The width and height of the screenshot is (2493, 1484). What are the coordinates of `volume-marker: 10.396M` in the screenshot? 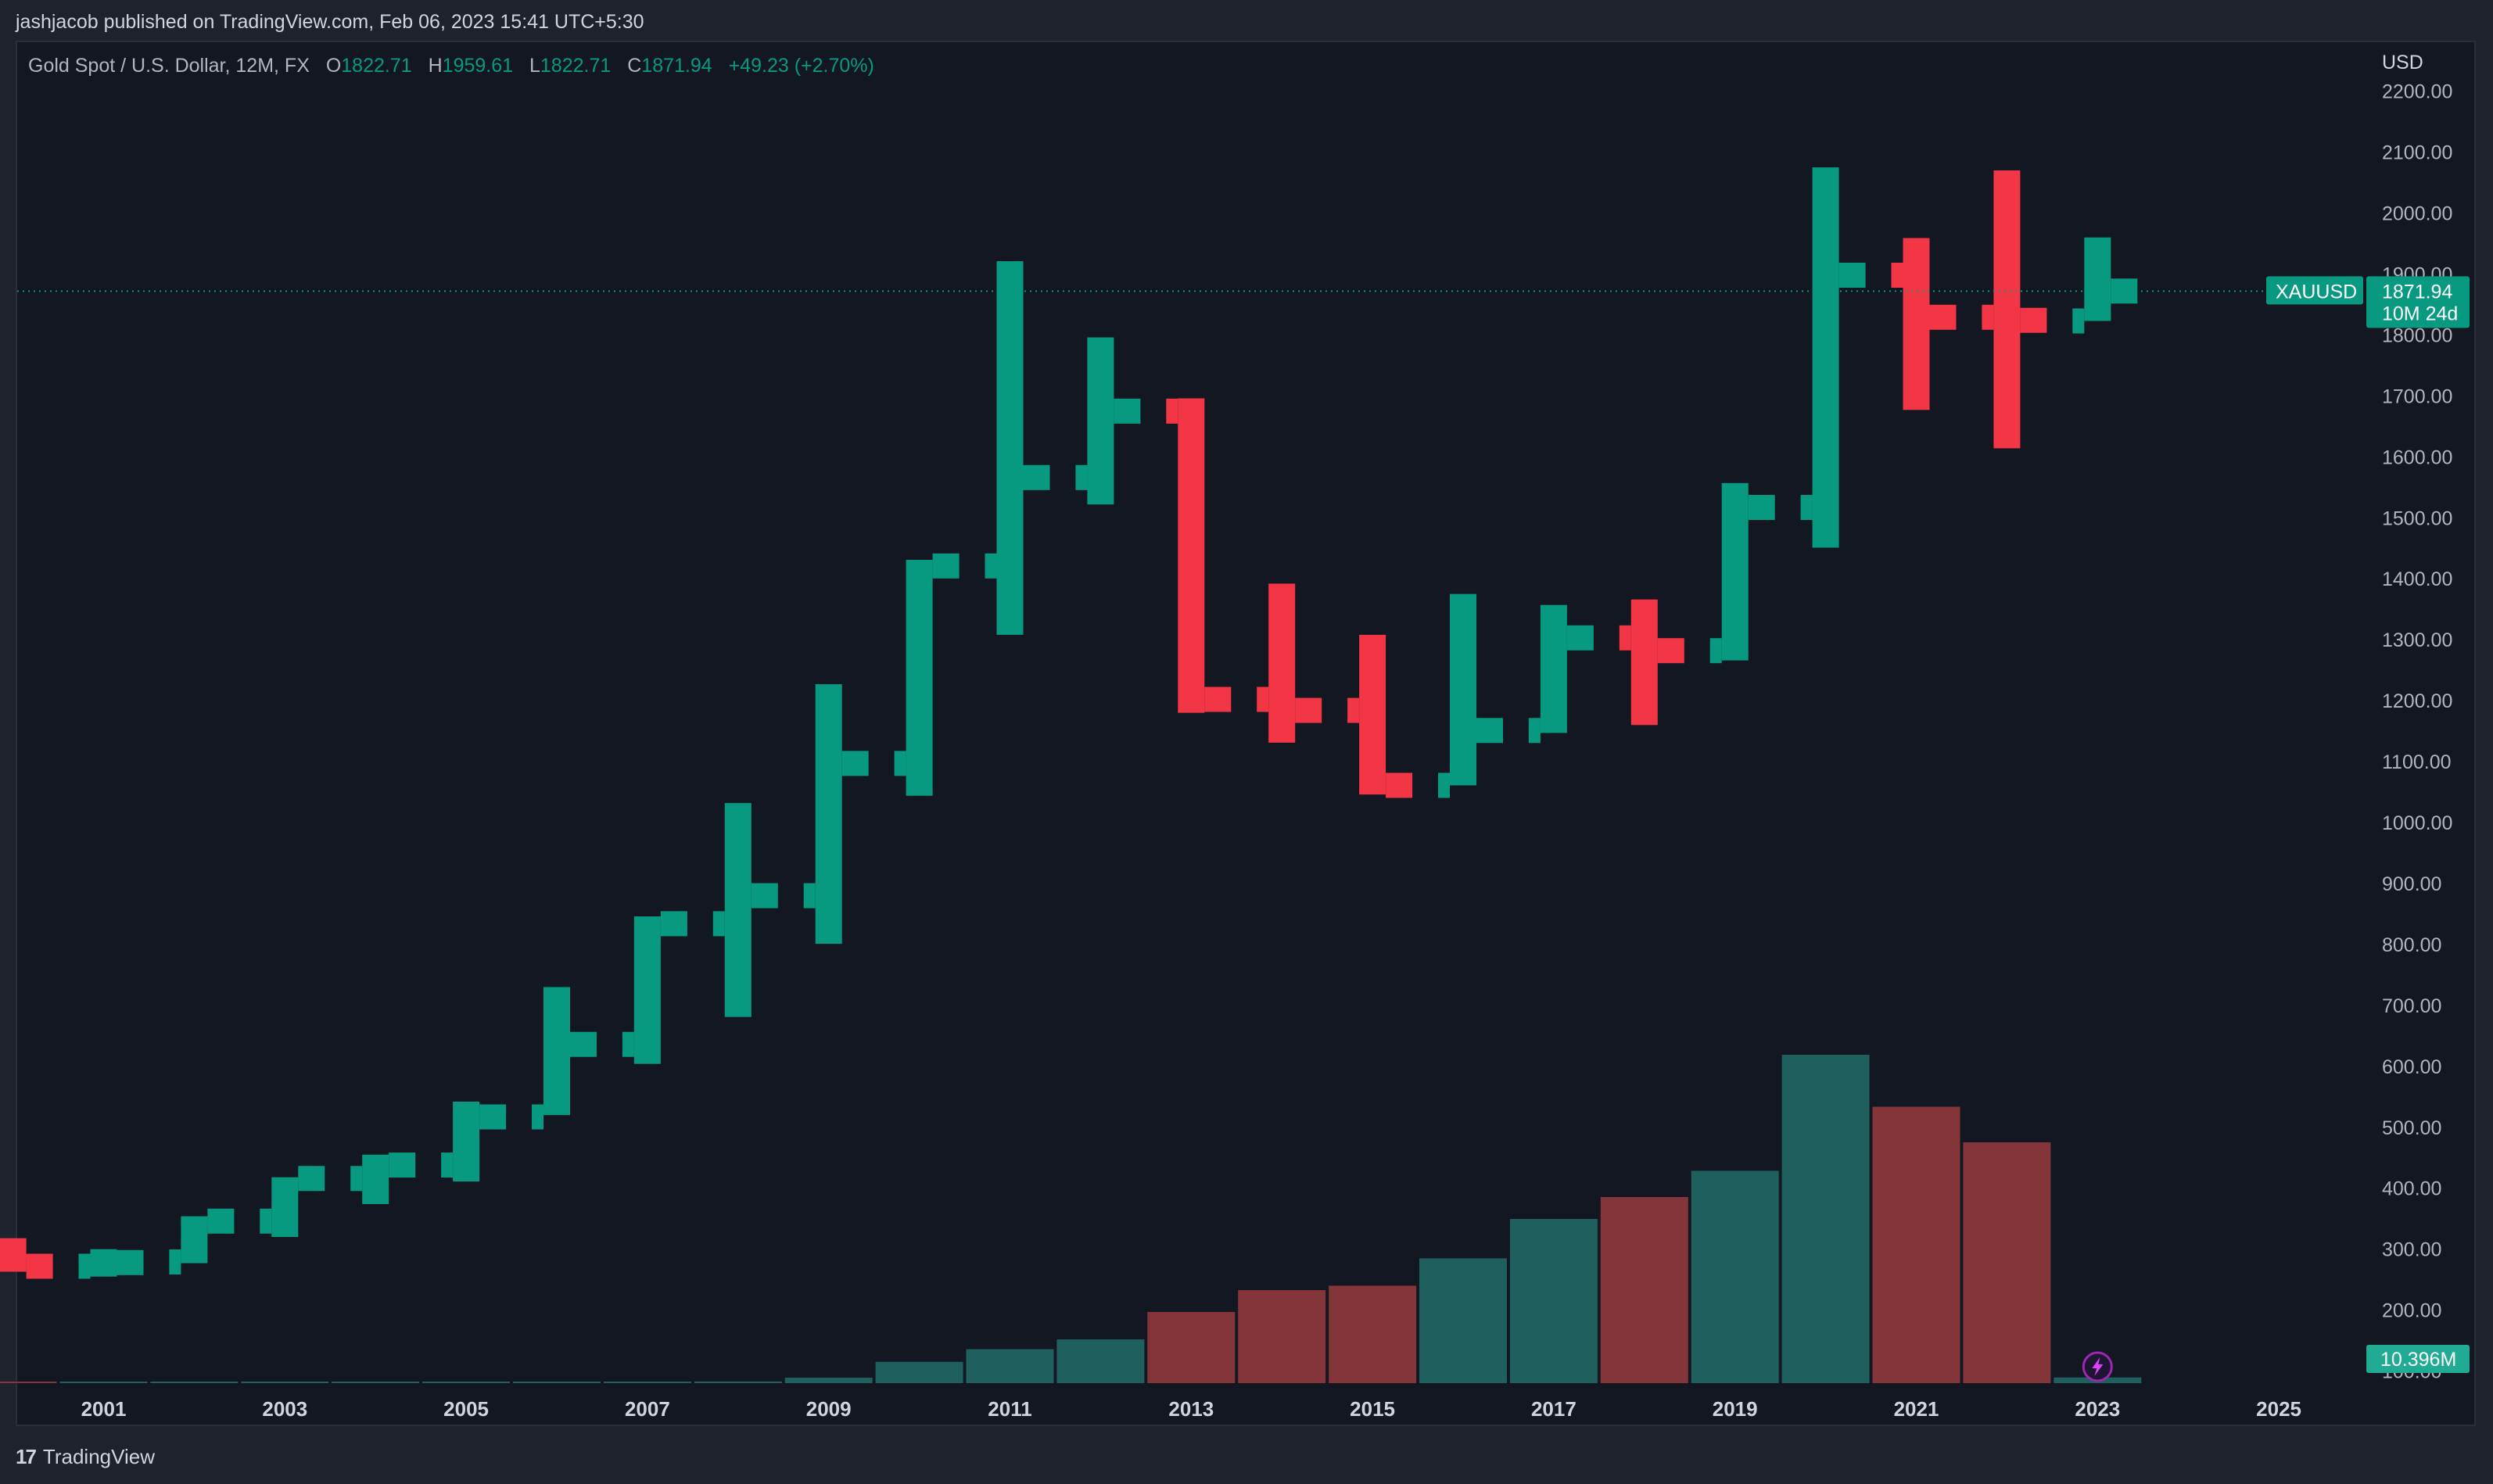 It's located at (2418, 1359).